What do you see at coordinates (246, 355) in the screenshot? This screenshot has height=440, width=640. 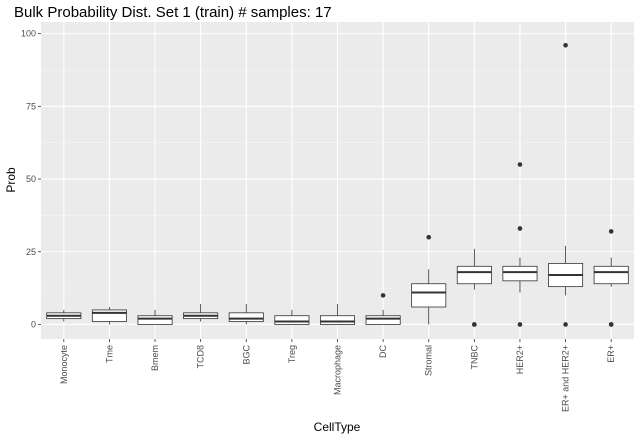 I see `x-tick-label: BGC` at bounding box center [246, 355].